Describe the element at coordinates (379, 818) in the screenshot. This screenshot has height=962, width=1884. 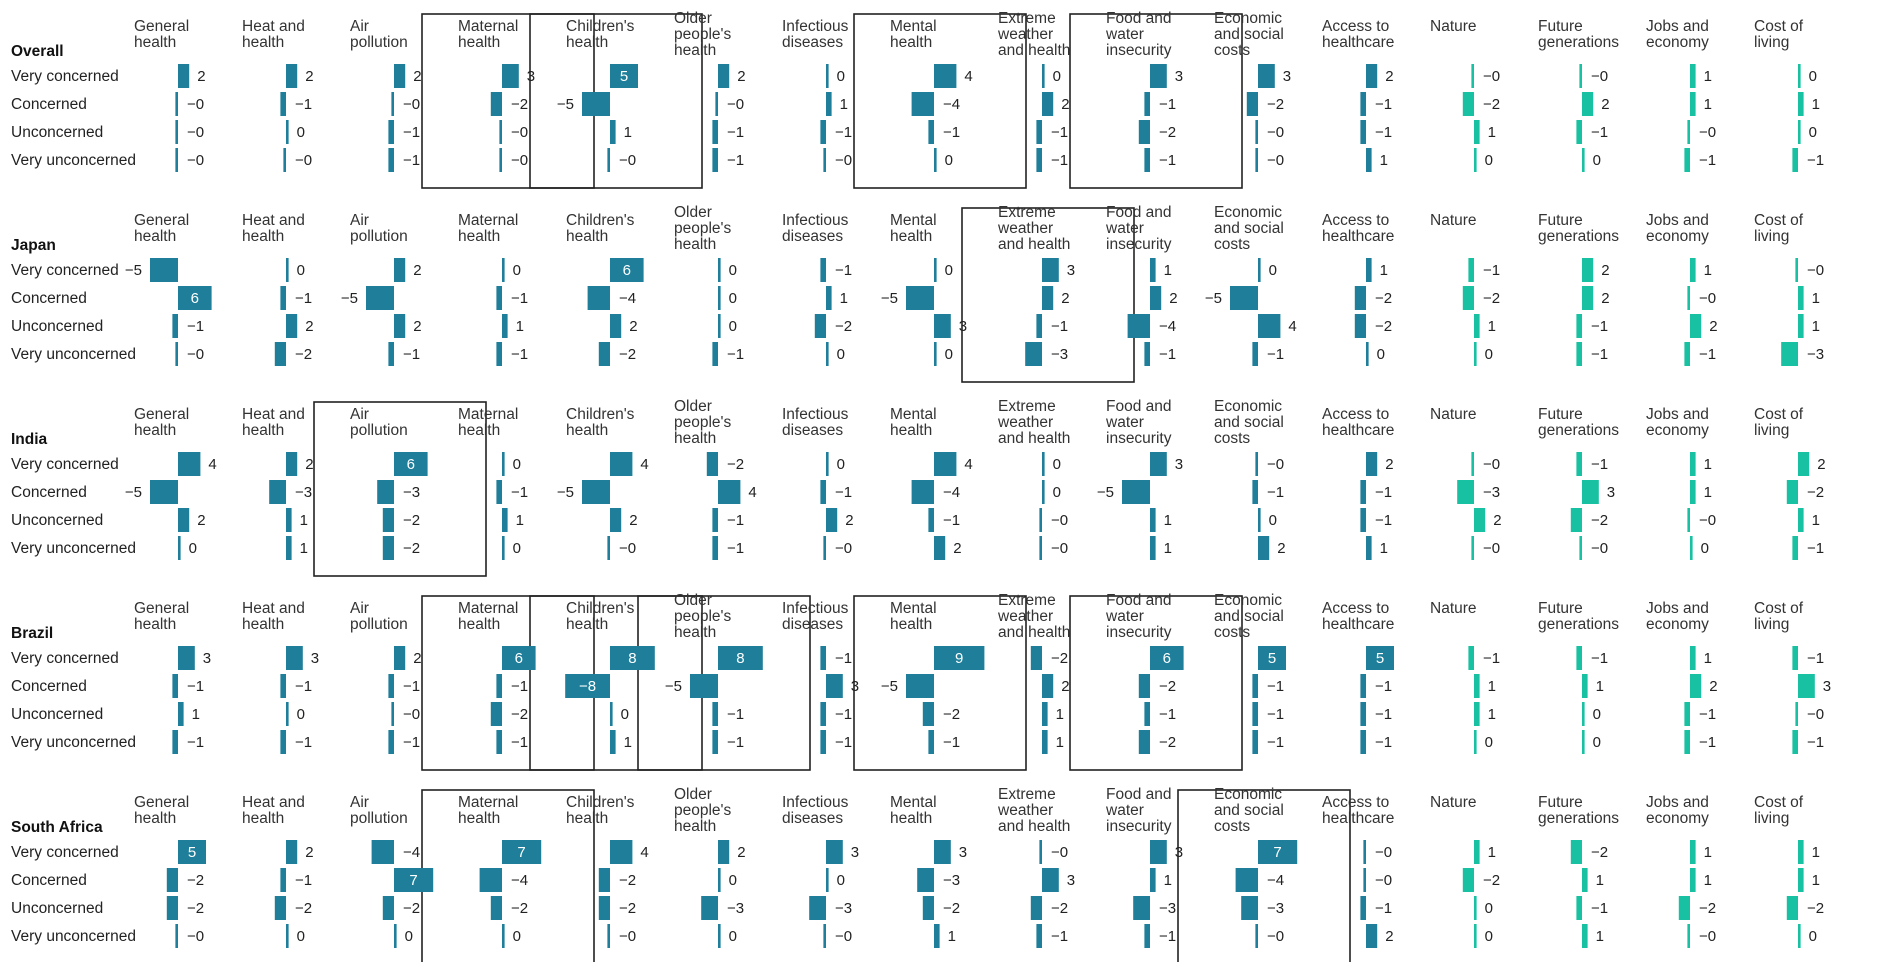
I see `column-header: pollution` at that location.